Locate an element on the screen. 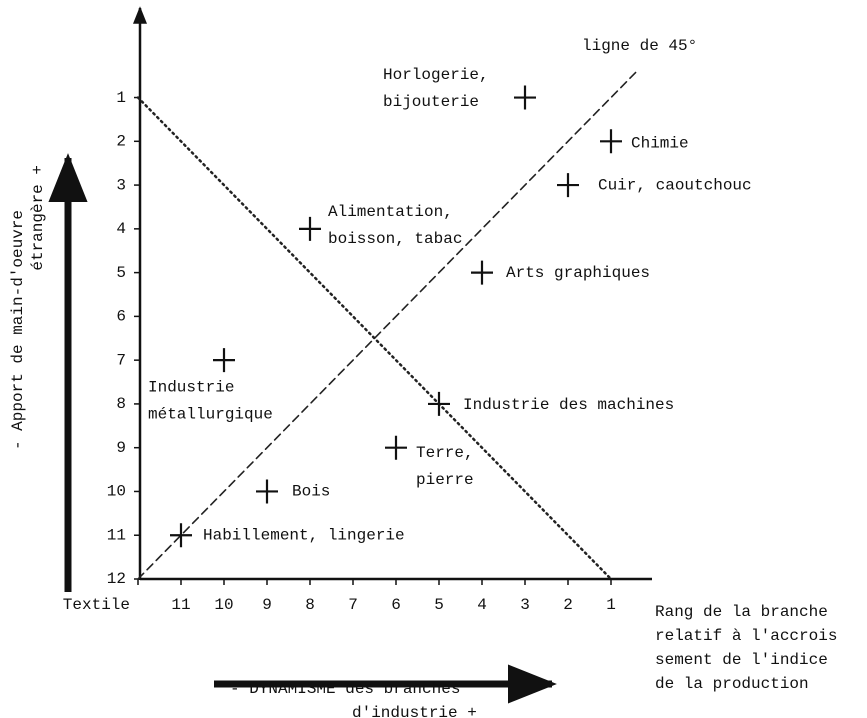  y-tick-label: 9 is located at coordinates (121, 448).